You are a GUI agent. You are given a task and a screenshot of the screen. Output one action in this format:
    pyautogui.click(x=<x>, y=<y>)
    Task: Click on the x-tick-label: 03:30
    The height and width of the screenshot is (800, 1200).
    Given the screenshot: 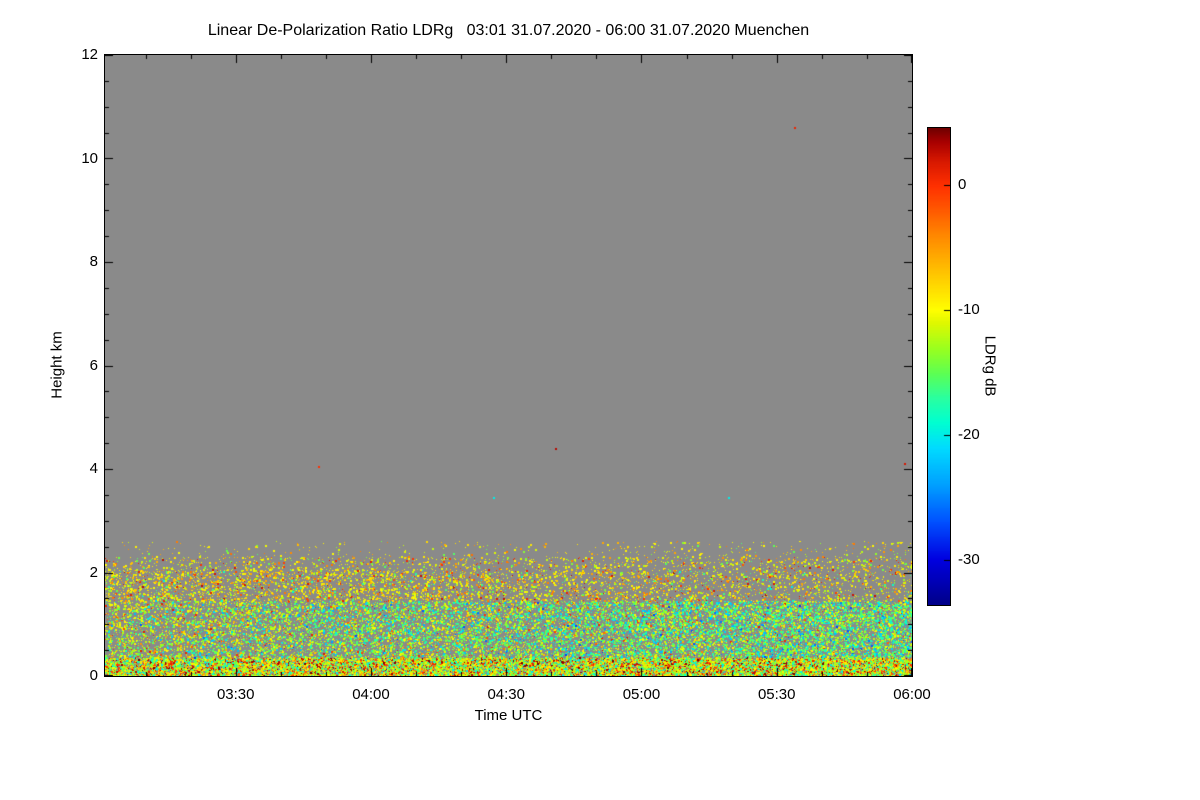 What is the action you would take?
    pyautogui.click(x=235, y=694)
    